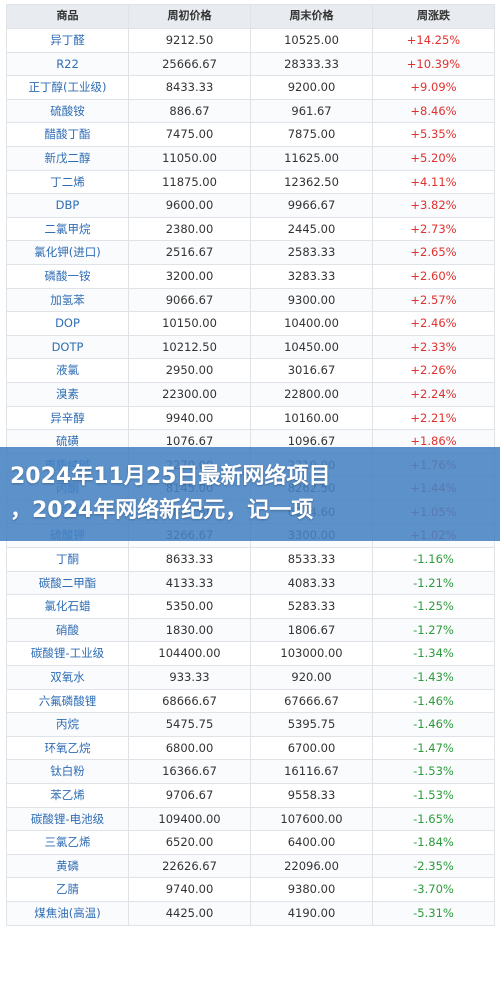  I want to click on weekly-change-cell: -1.27%, so click(433, 630).